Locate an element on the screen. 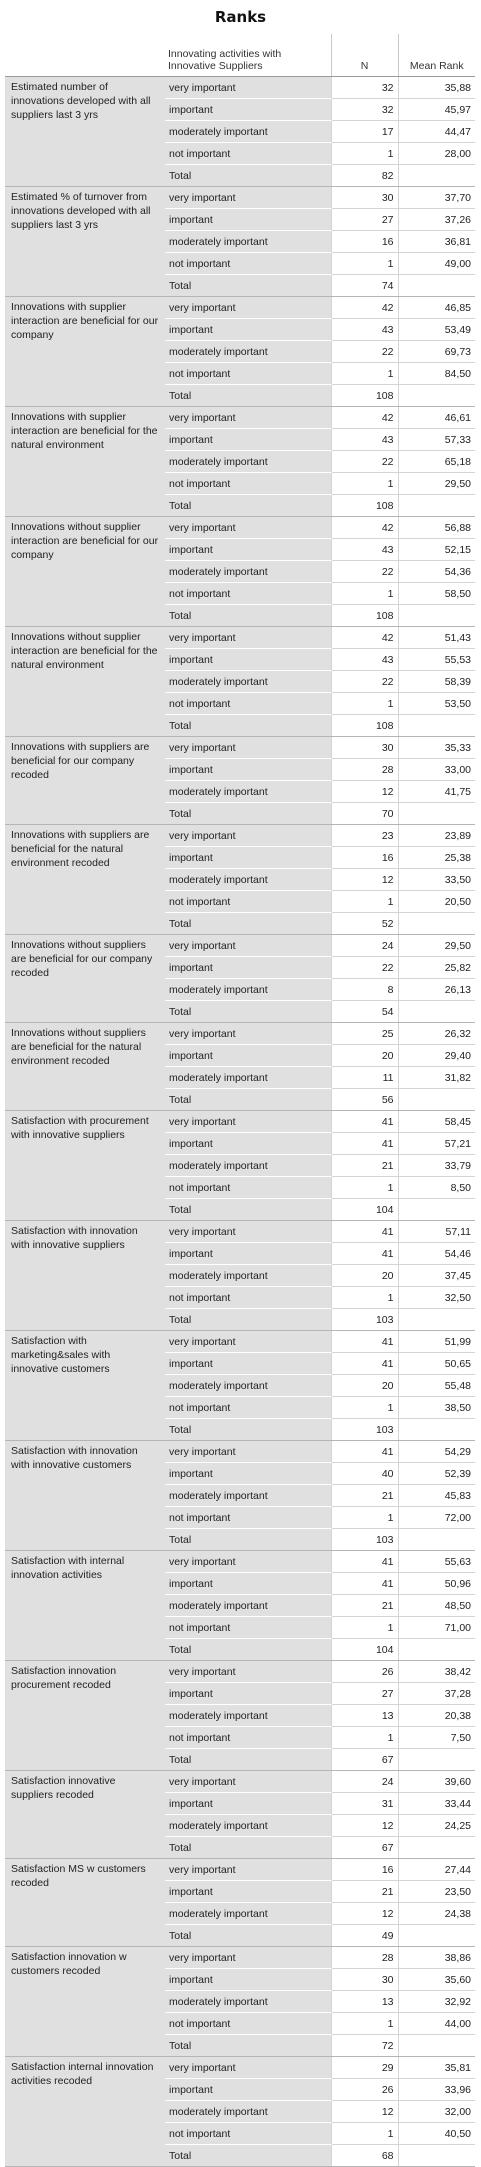  table-row: Total 104 is located at coordinates (240, 1209).